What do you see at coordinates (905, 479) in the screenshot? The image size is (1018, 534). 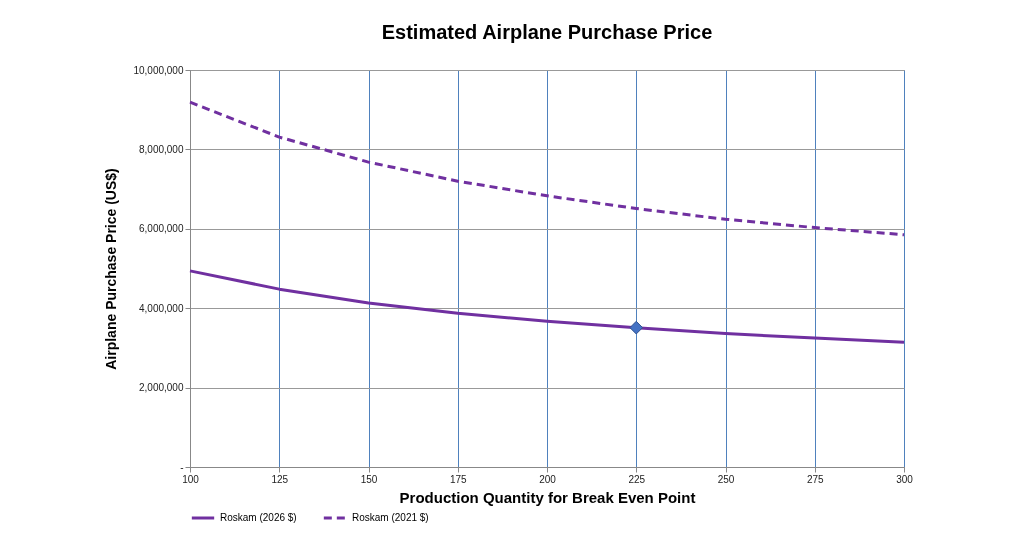 I see `x-tick-label: 300` at bounding box center [905, 479].